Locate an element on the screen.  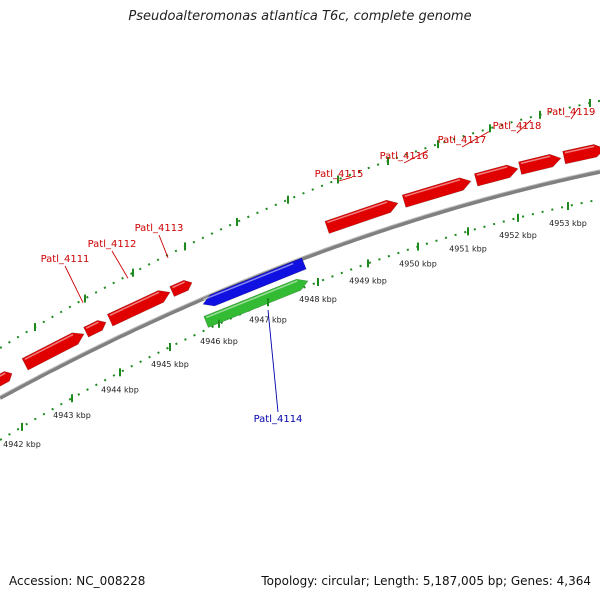
tick-label: 4943 kbp is located at coordinates (72, 415).